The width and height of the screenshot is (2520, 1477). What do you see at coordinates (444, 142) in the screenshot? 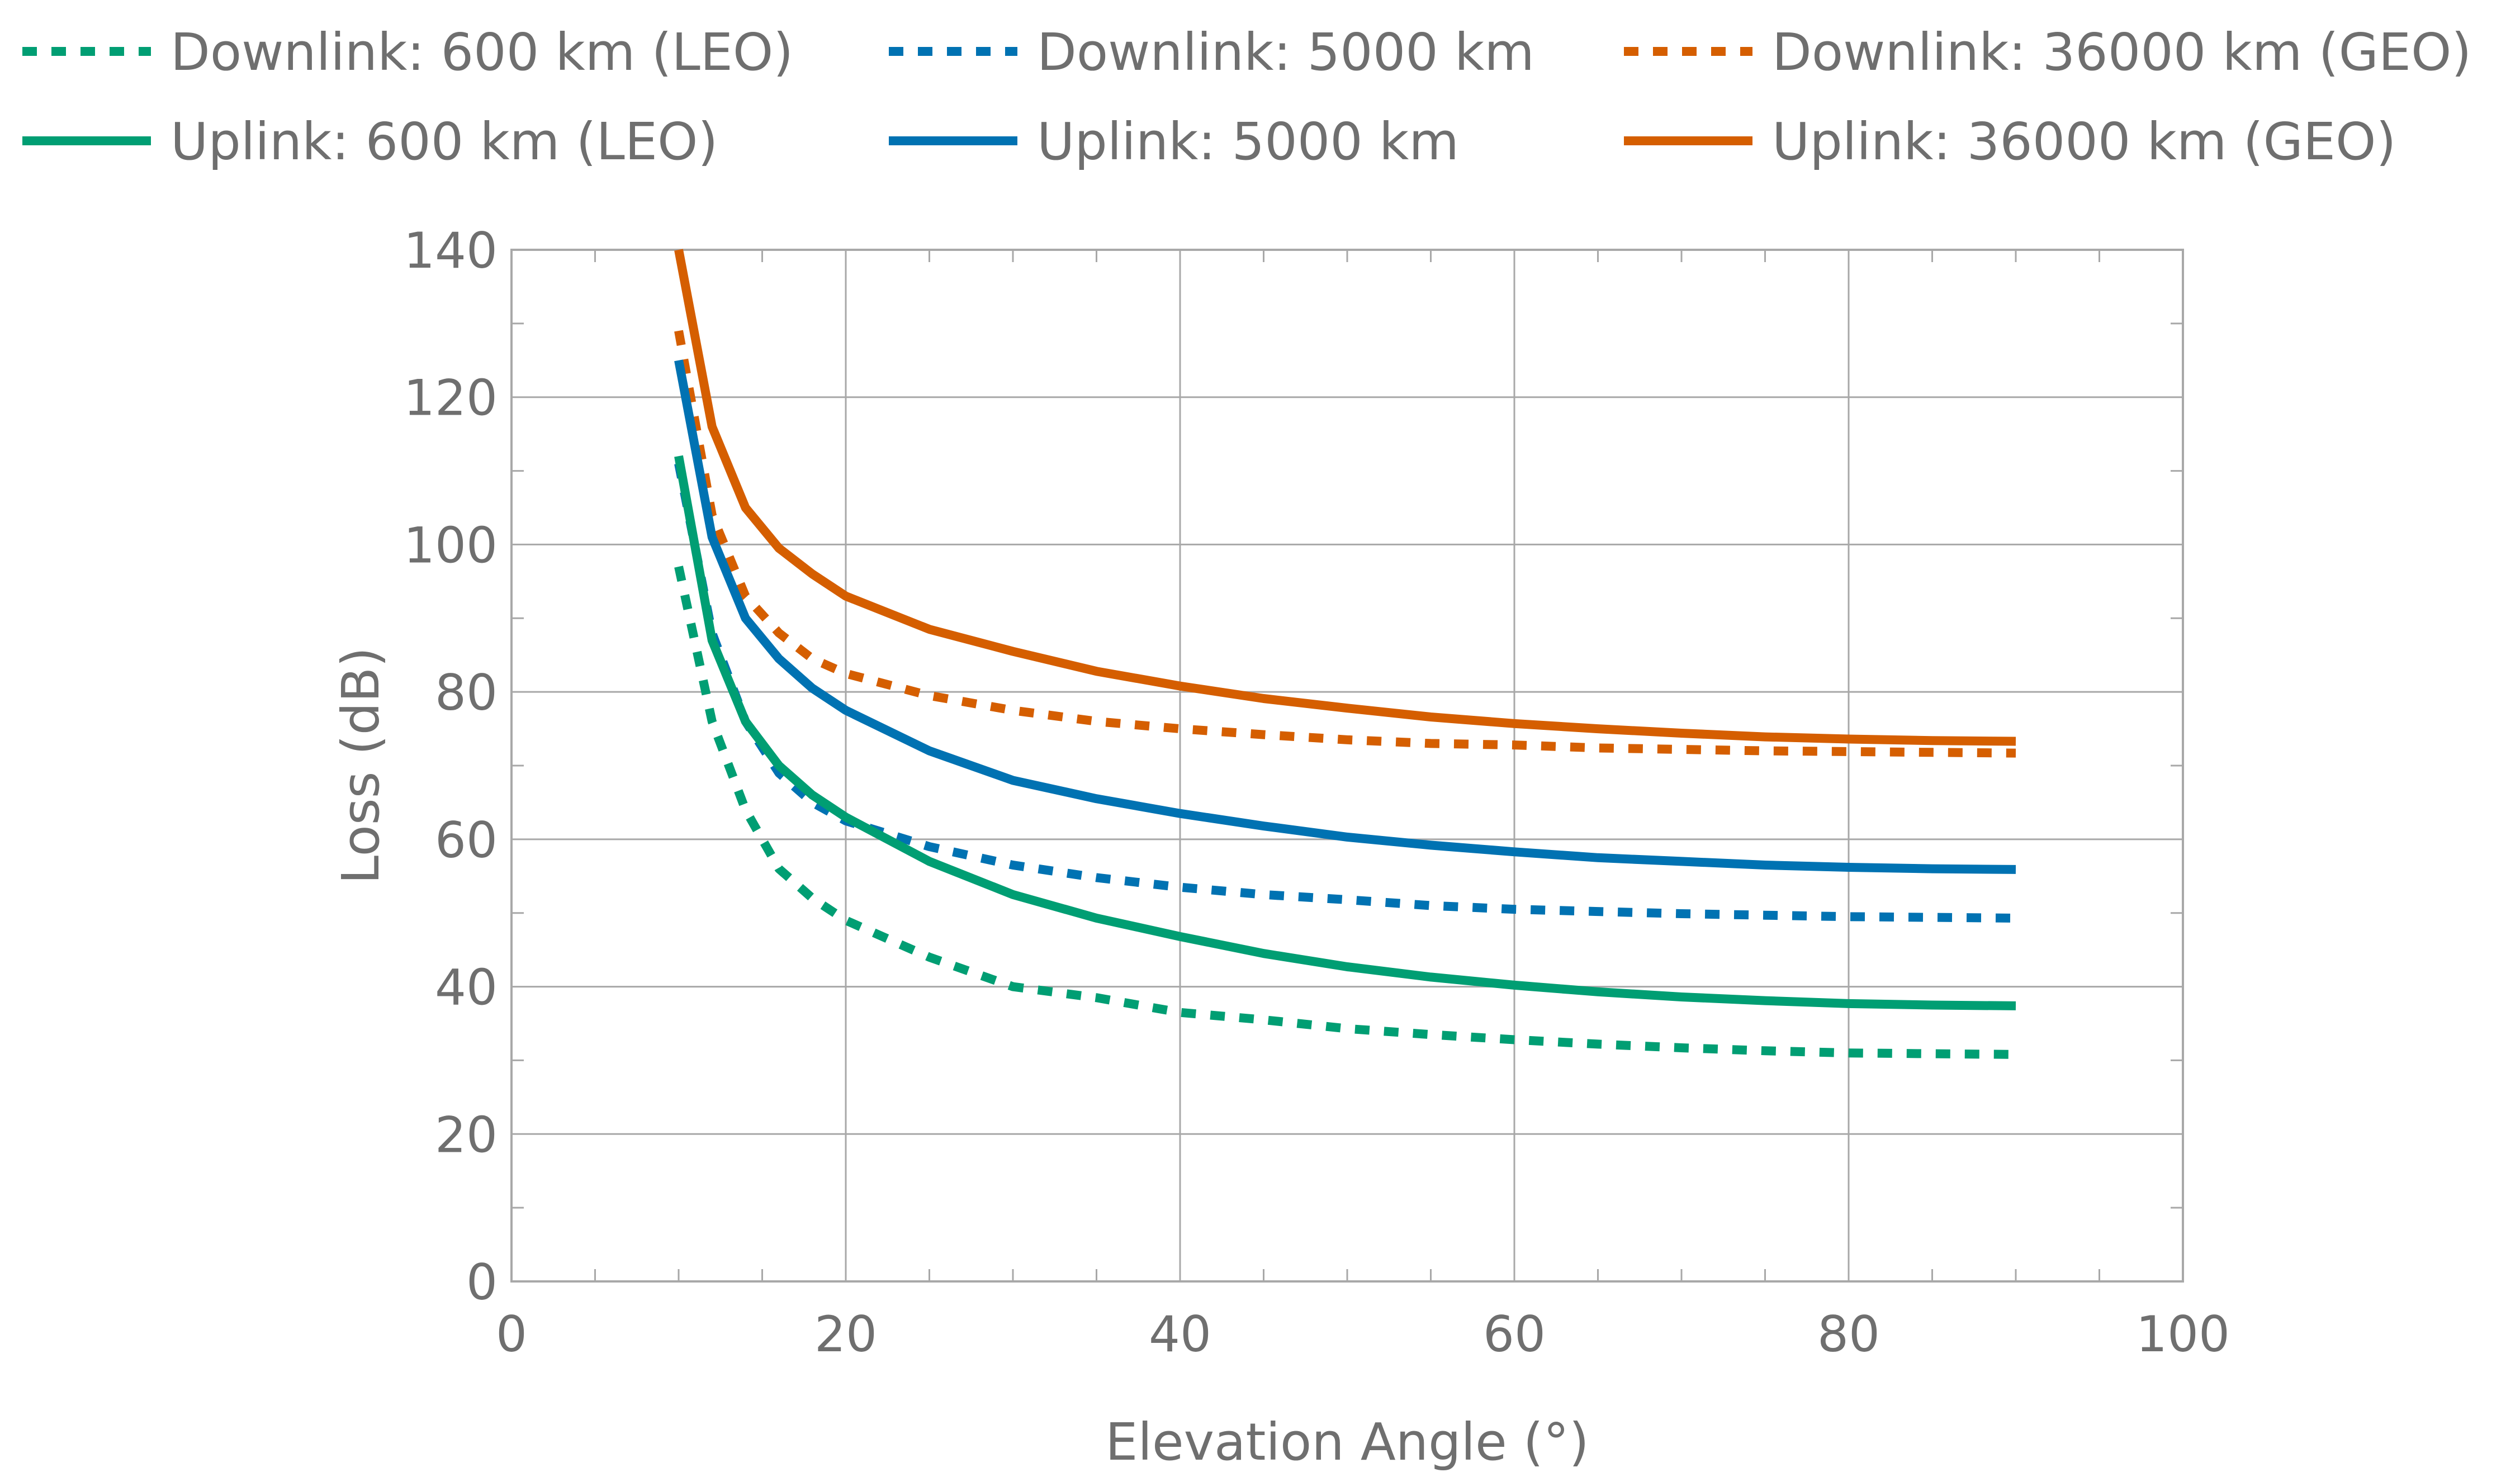
I see `legend-label: Uplink: 600 km (LEO)` at bounding box center [444, 142].